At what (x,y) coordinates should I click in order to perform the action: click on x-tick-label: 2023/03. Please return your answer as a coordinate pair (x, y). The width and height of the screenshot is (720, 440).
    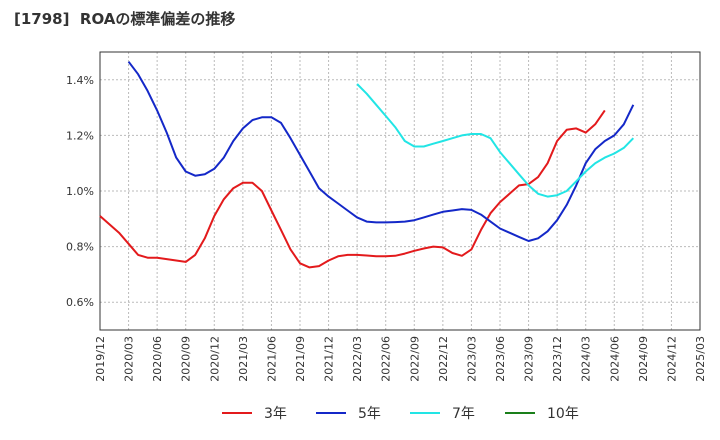
    Looking at the image, I should click on (471, 359).